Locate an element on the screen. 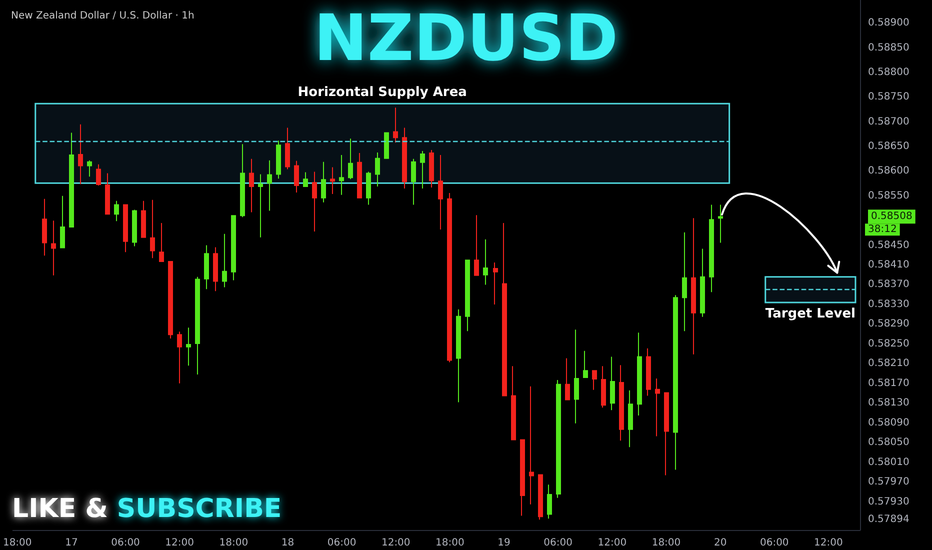  x-tick-label: 18 is located at coordinates (287, 543).